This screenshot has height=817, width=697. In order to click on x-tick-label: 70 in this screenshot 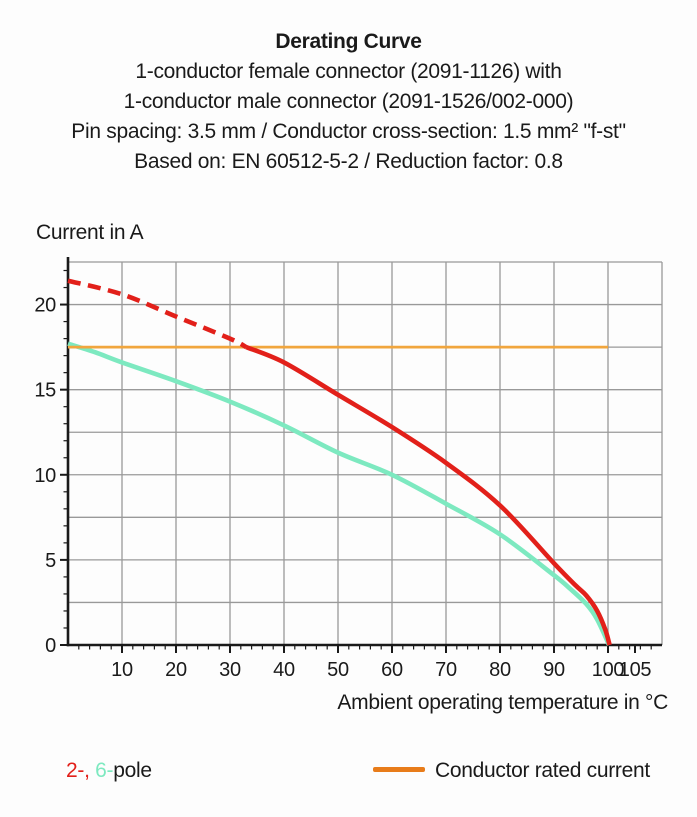, I will do `click(446, 670)`.